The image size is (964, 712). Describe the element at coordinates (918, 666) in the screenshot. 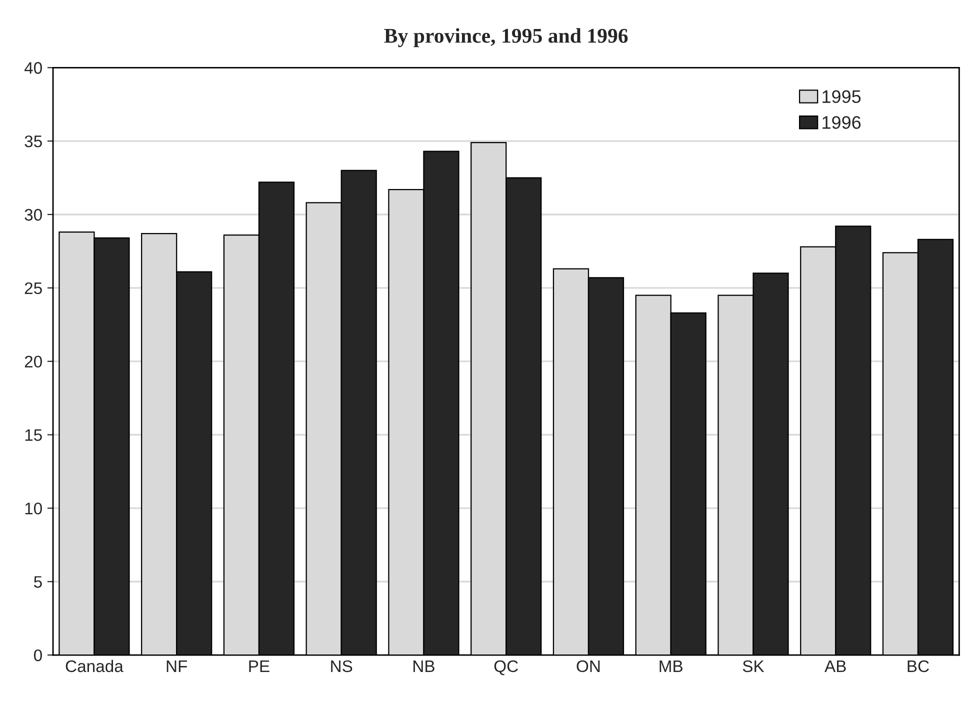

I see `x-tick-label: BC` at that location.